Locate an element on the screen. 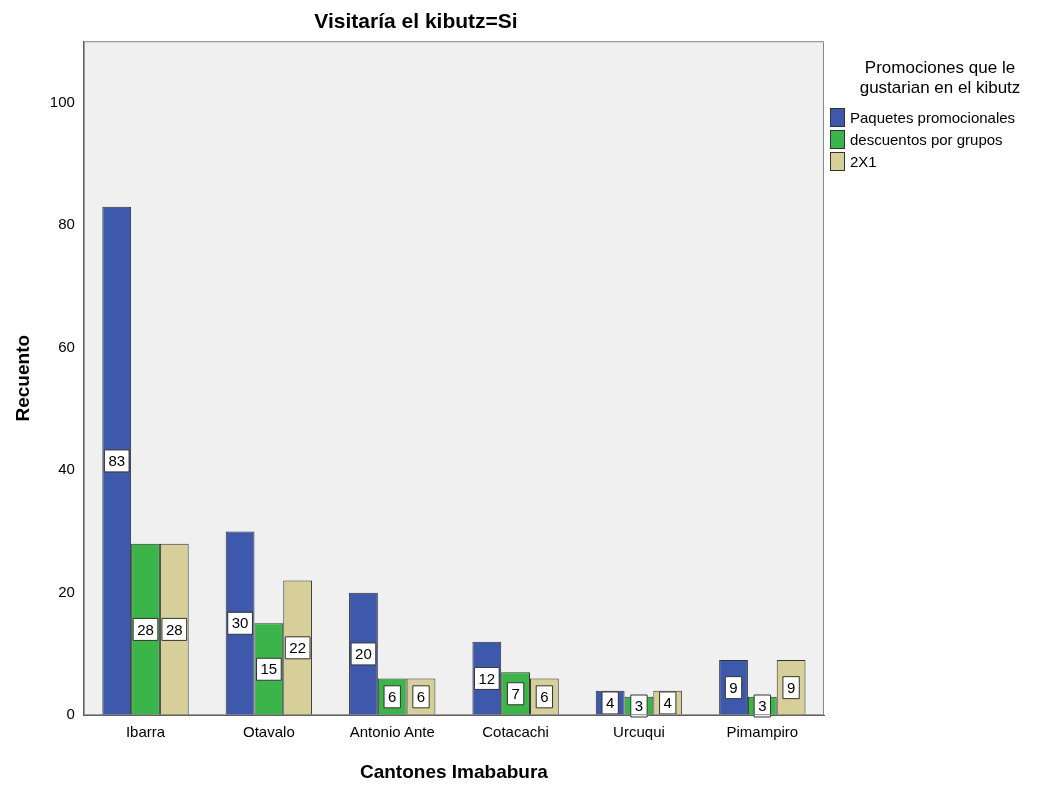 The height and width of the screenshot is (796, 1056). y-tick-label: 0 is located at coordinates (70, 714).